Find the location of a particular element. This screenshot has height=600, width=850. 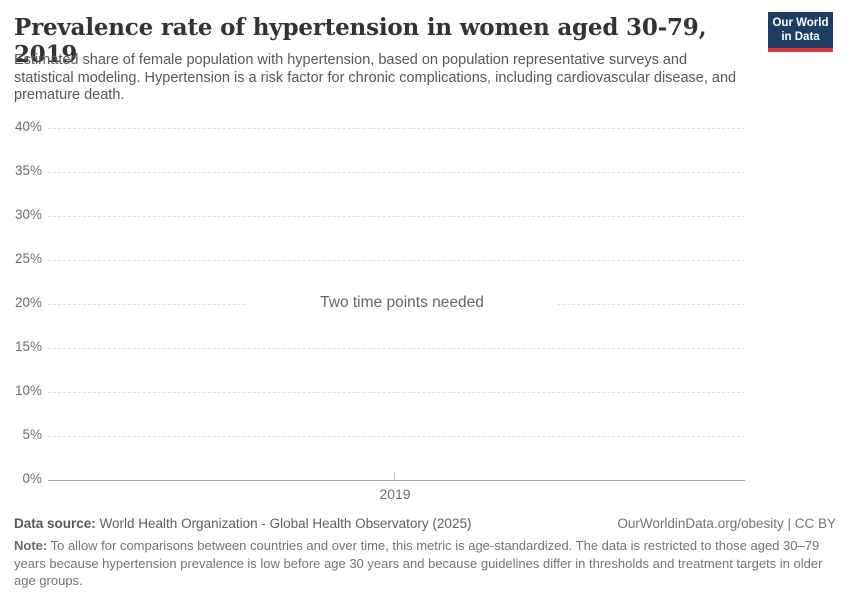

y-axis-tick-label: 40% is located at coordinates (28, 126).